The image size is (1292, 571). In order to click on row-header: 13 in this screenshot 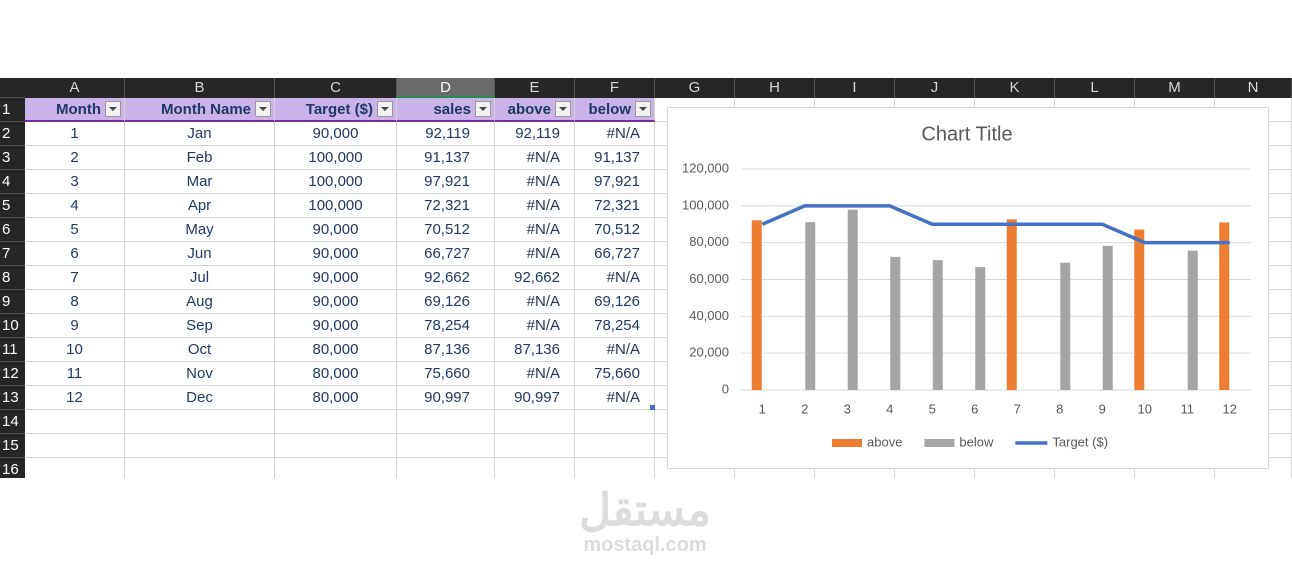, I will do `click(12, 398)`.